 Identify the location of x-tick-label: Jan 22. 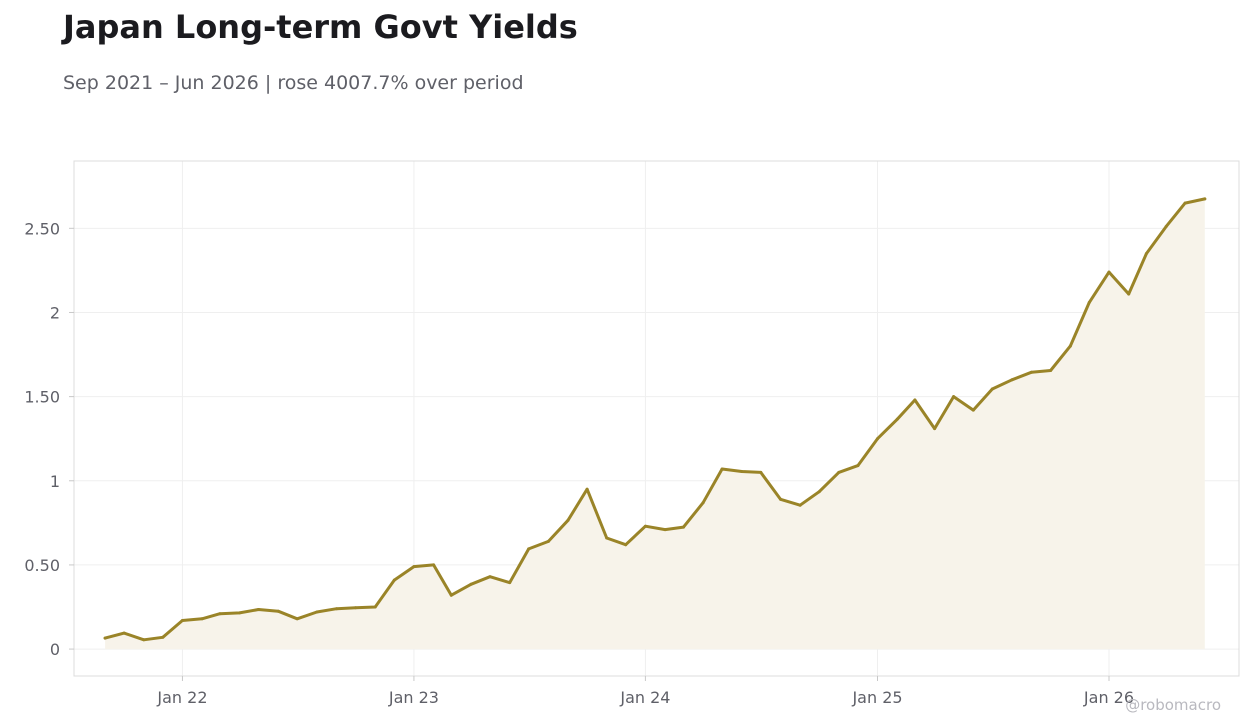
(181, 697).